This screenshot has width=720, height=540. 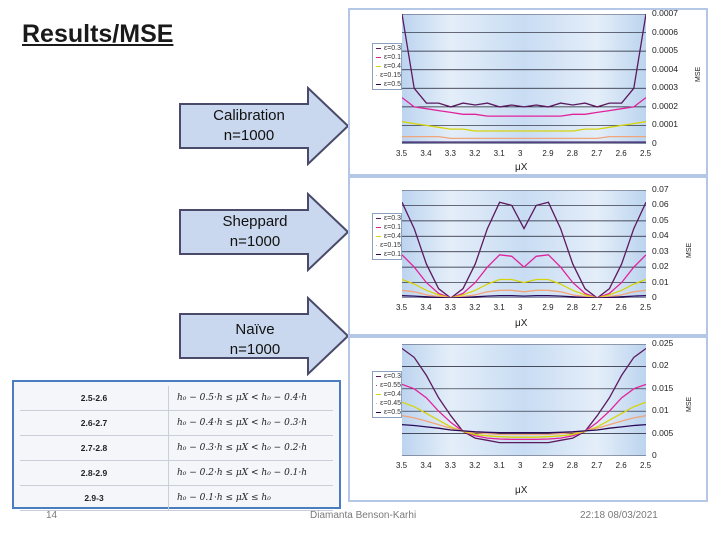 I want to click on y-tick-label: 0.05, so click(x=660, y=219).